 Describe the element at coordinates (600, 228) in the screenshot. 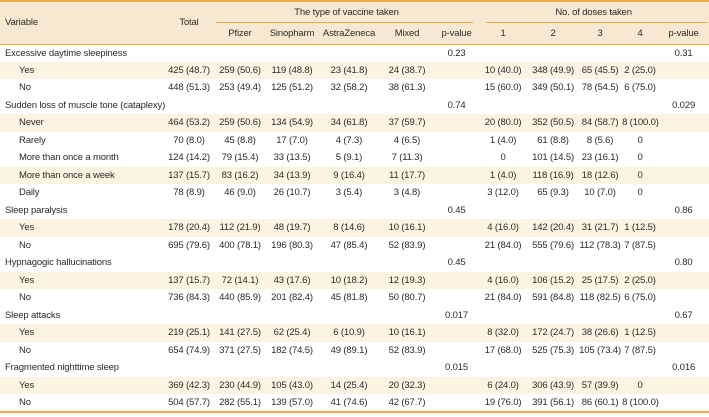

I see `cell: 31 (21.7)` at that location.